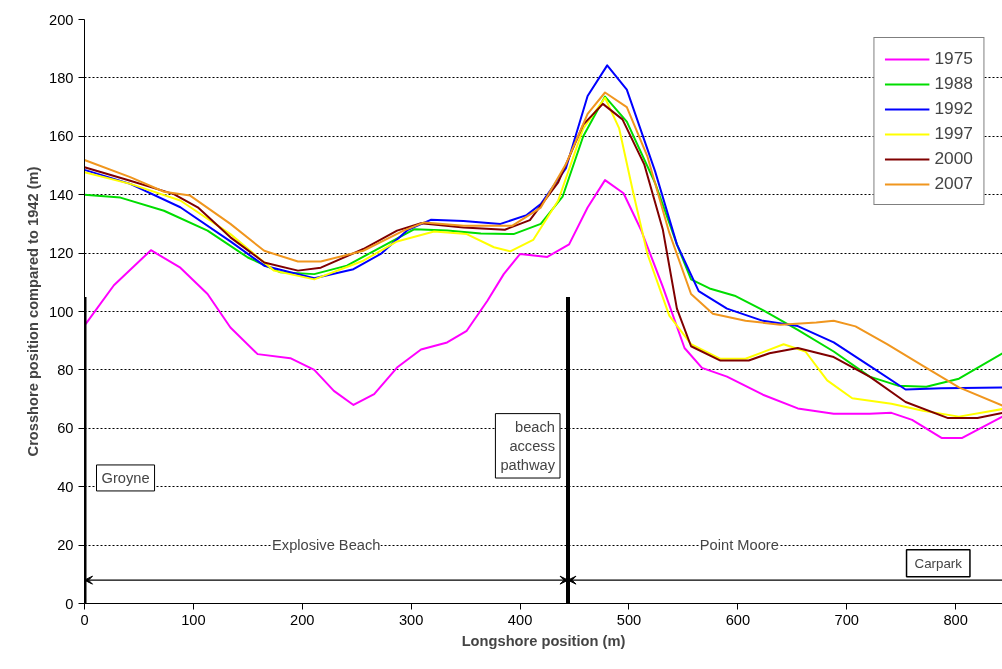  Describe the element at coordinates (528, 446) in the screenshot. I see `ref-line-label: beach access pathway` at that location.